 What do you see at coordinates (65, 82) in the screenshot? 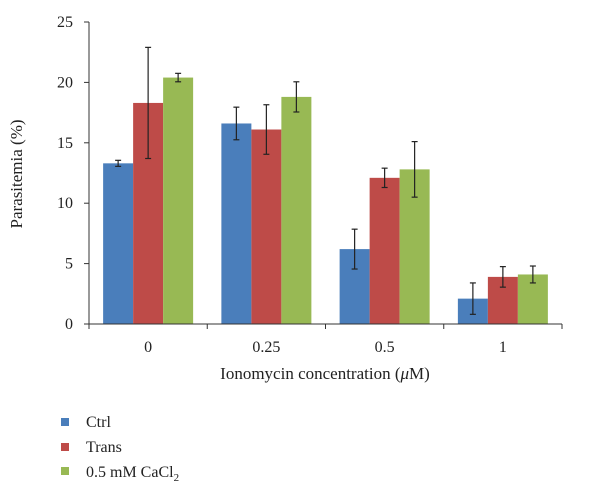
I see `y-tick-label: 20` at bounding box center [65, 82].